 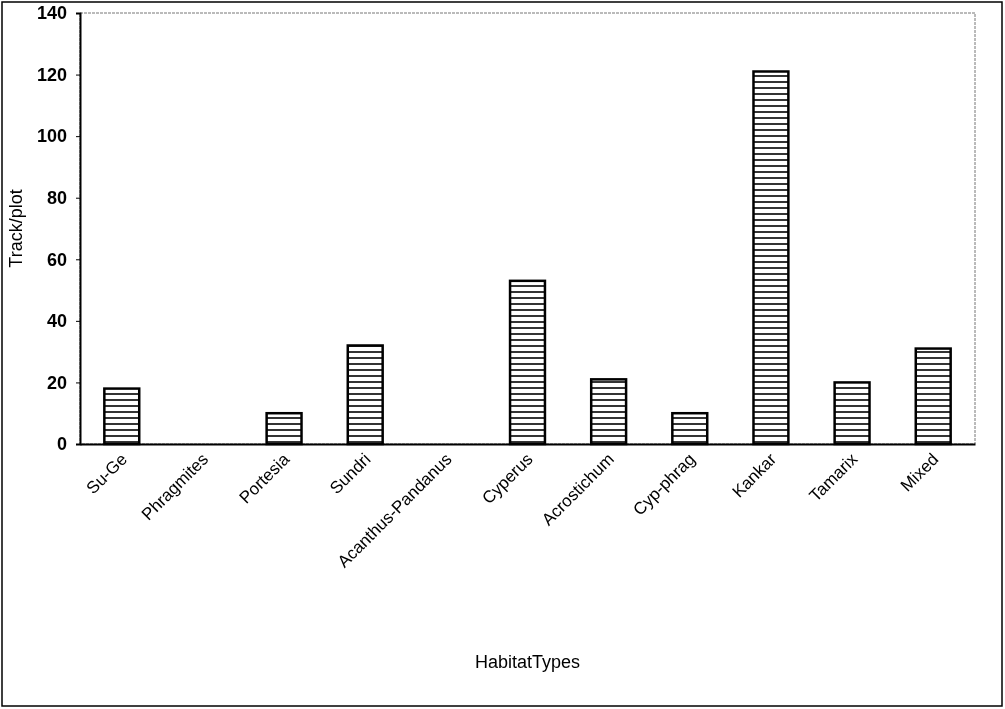 What do you see at coordinates (61, 444) in the screenshot?
I see `y-tick-label: 0` at bounding box center [61, 444].